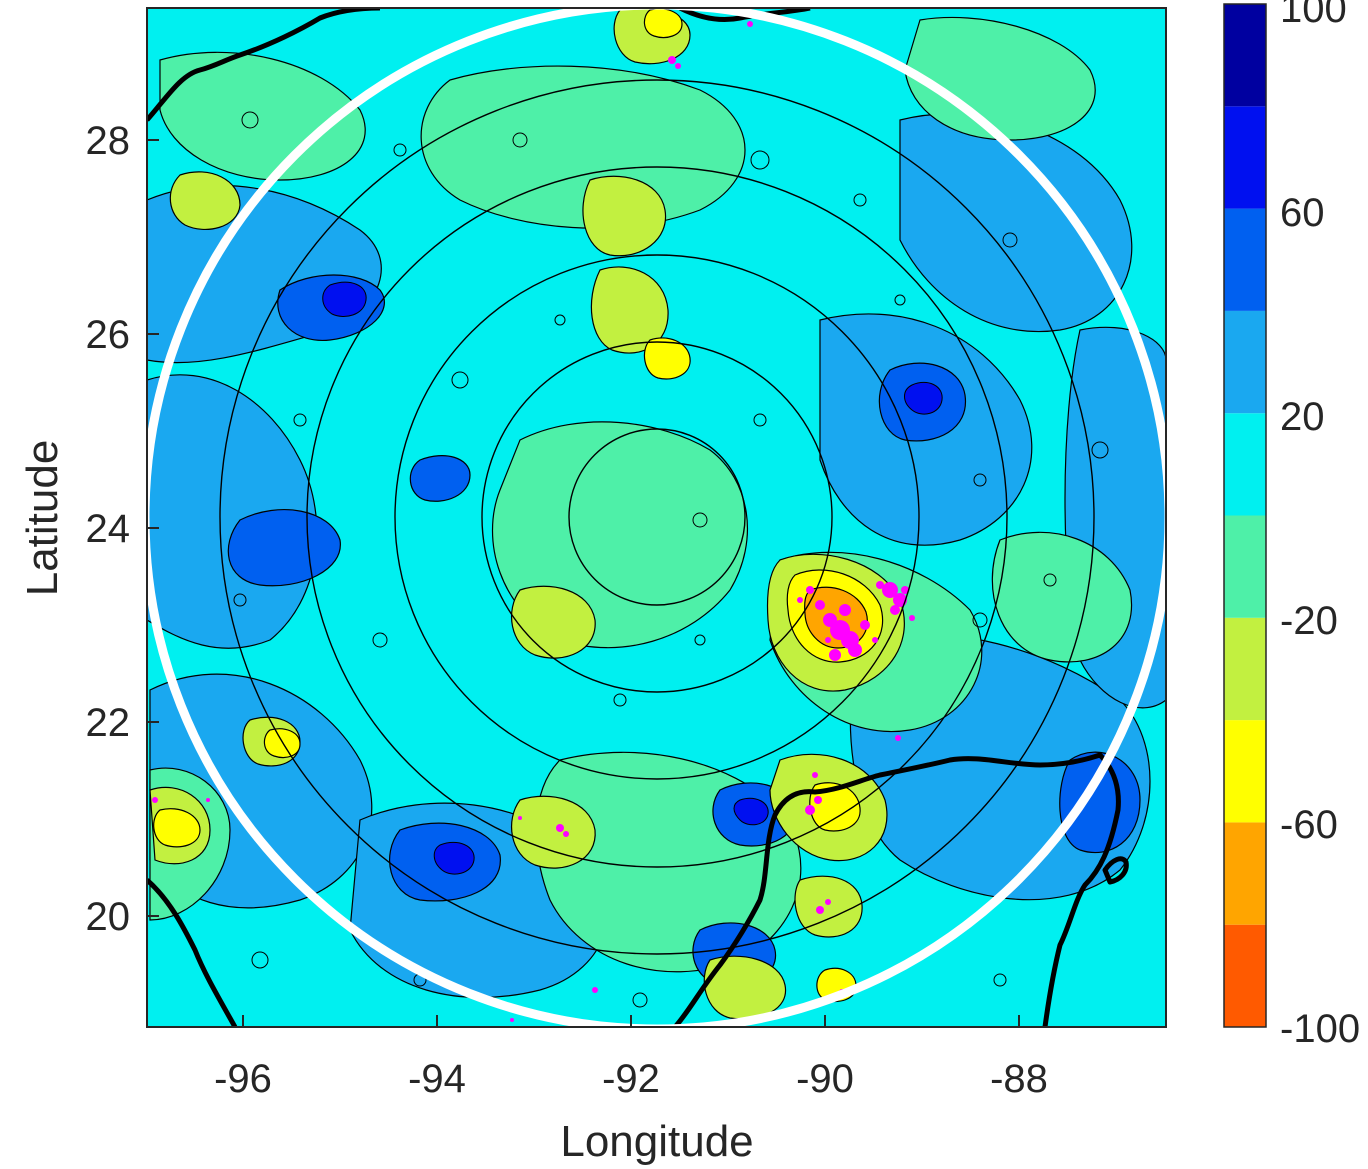 This screenshot has height=1169, width=1368. What do you see at coordinates (440, 478) in the screenshot?
I see `core-mid-w` at bounding box center [440, 478].